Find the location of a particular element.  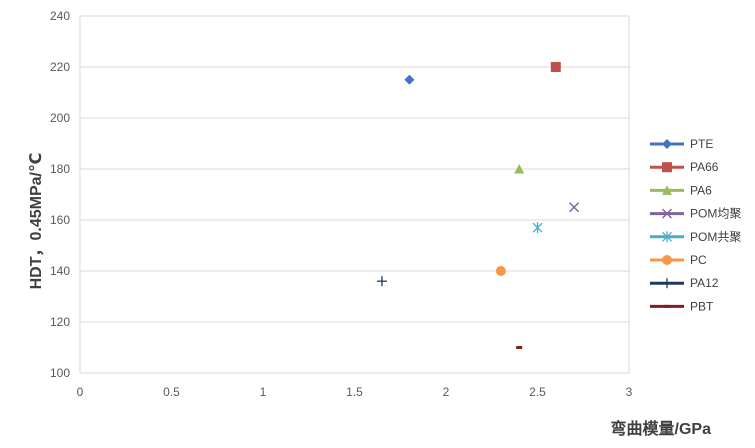

legend-label: POM均聚 is located at coordinates (715, 214).